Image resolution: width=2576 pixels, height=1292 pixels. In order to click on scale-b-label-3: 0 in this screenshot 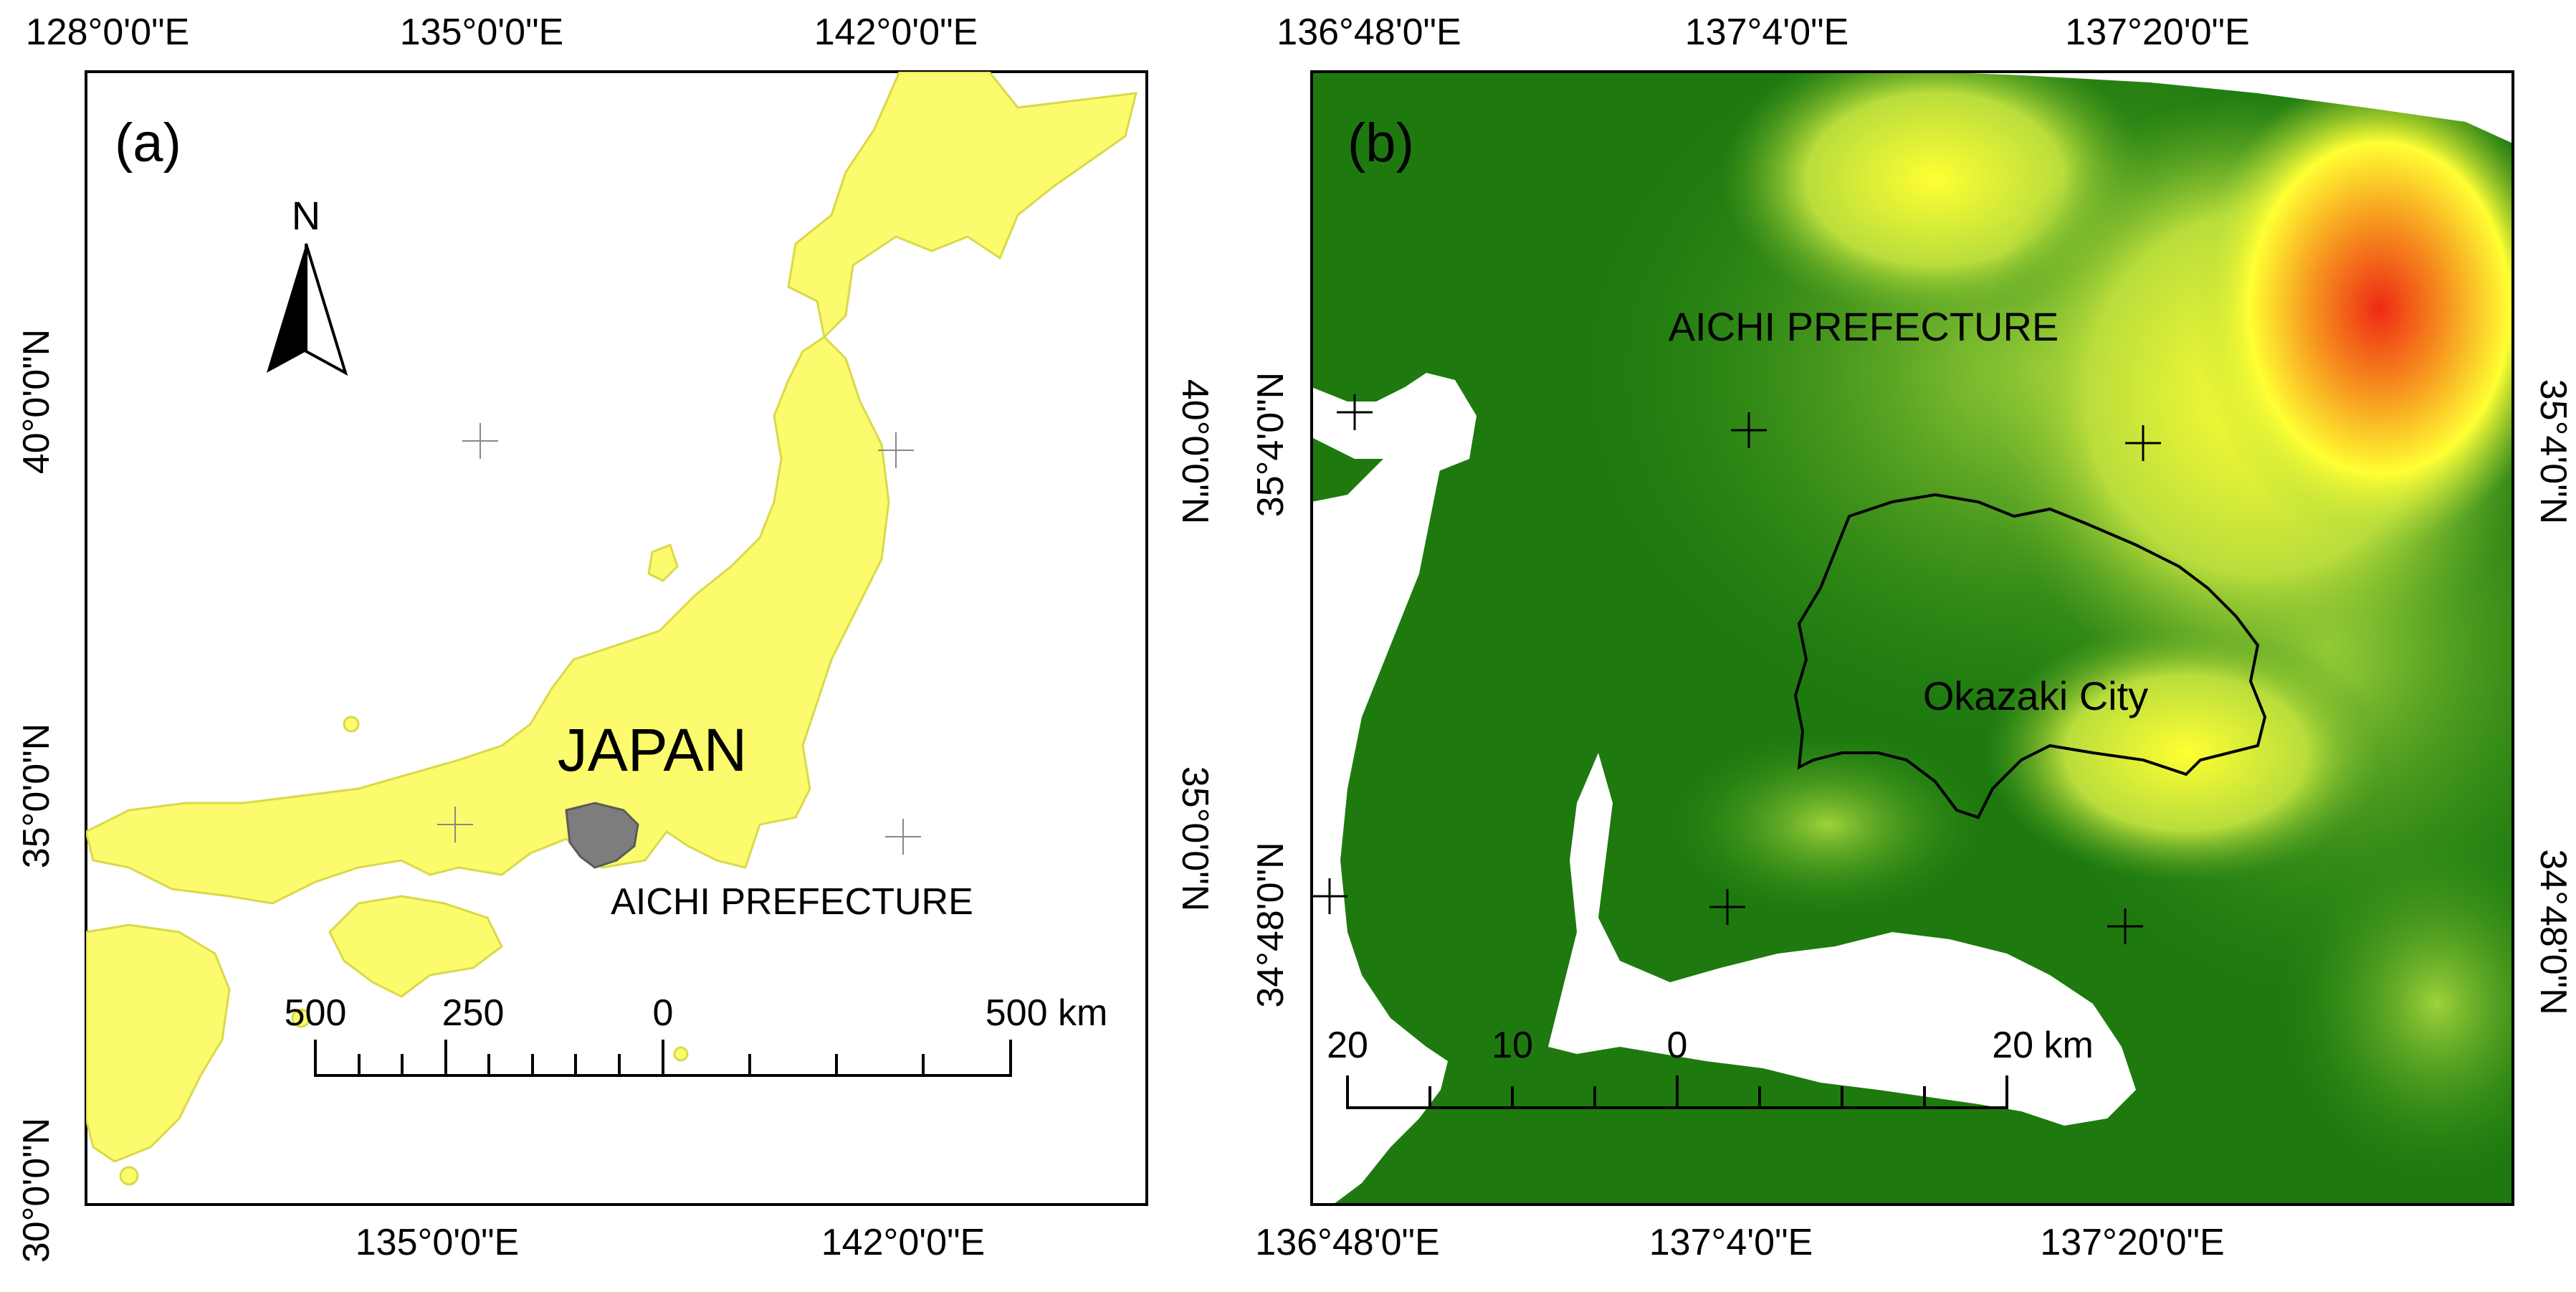, I will do `click(1677, 1045)`.